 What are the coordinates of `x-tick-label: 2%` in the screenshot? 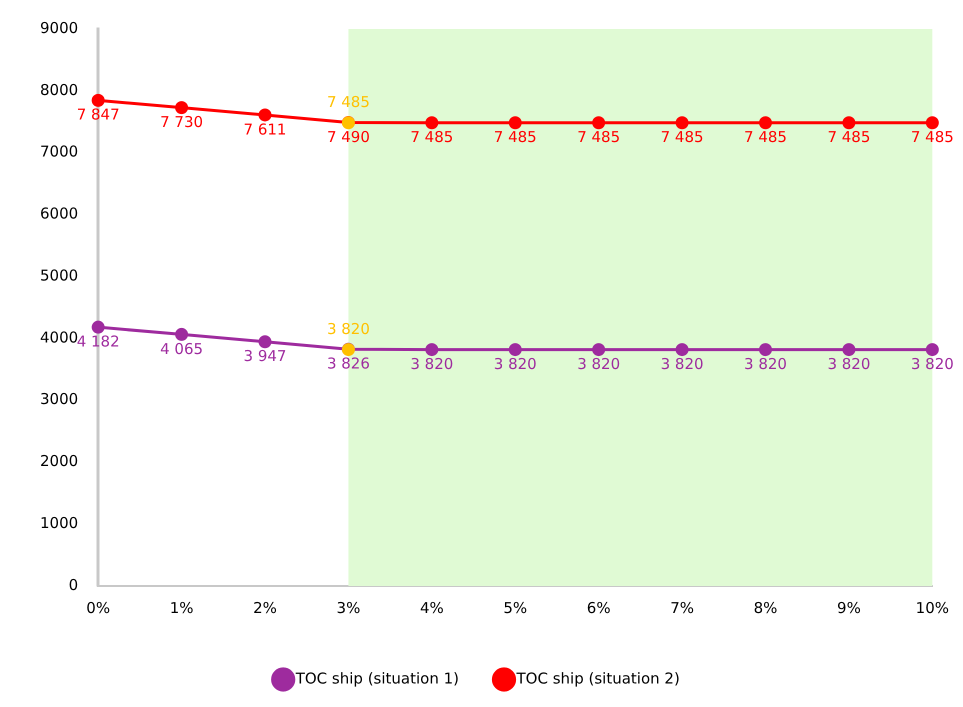 It's located at (265, 607).